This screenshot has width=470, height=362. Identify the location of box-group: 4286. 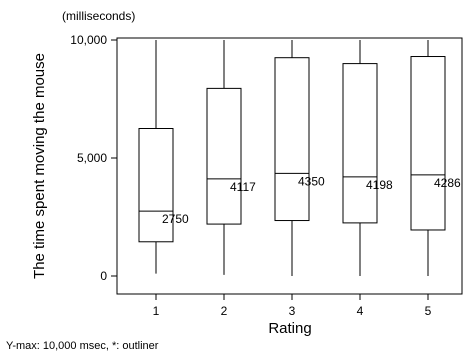
(435, 158).